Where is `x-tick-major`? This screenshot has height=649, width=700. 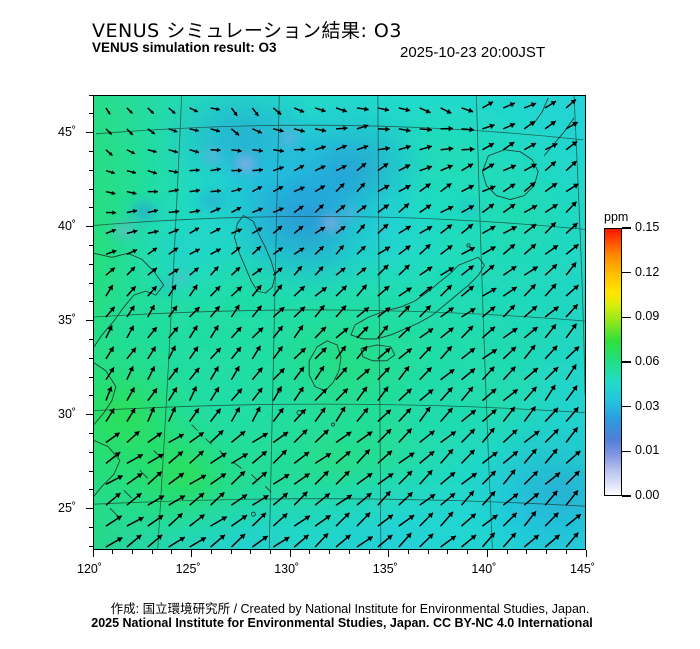 x-tick-major is located at coordinates (93, 553).